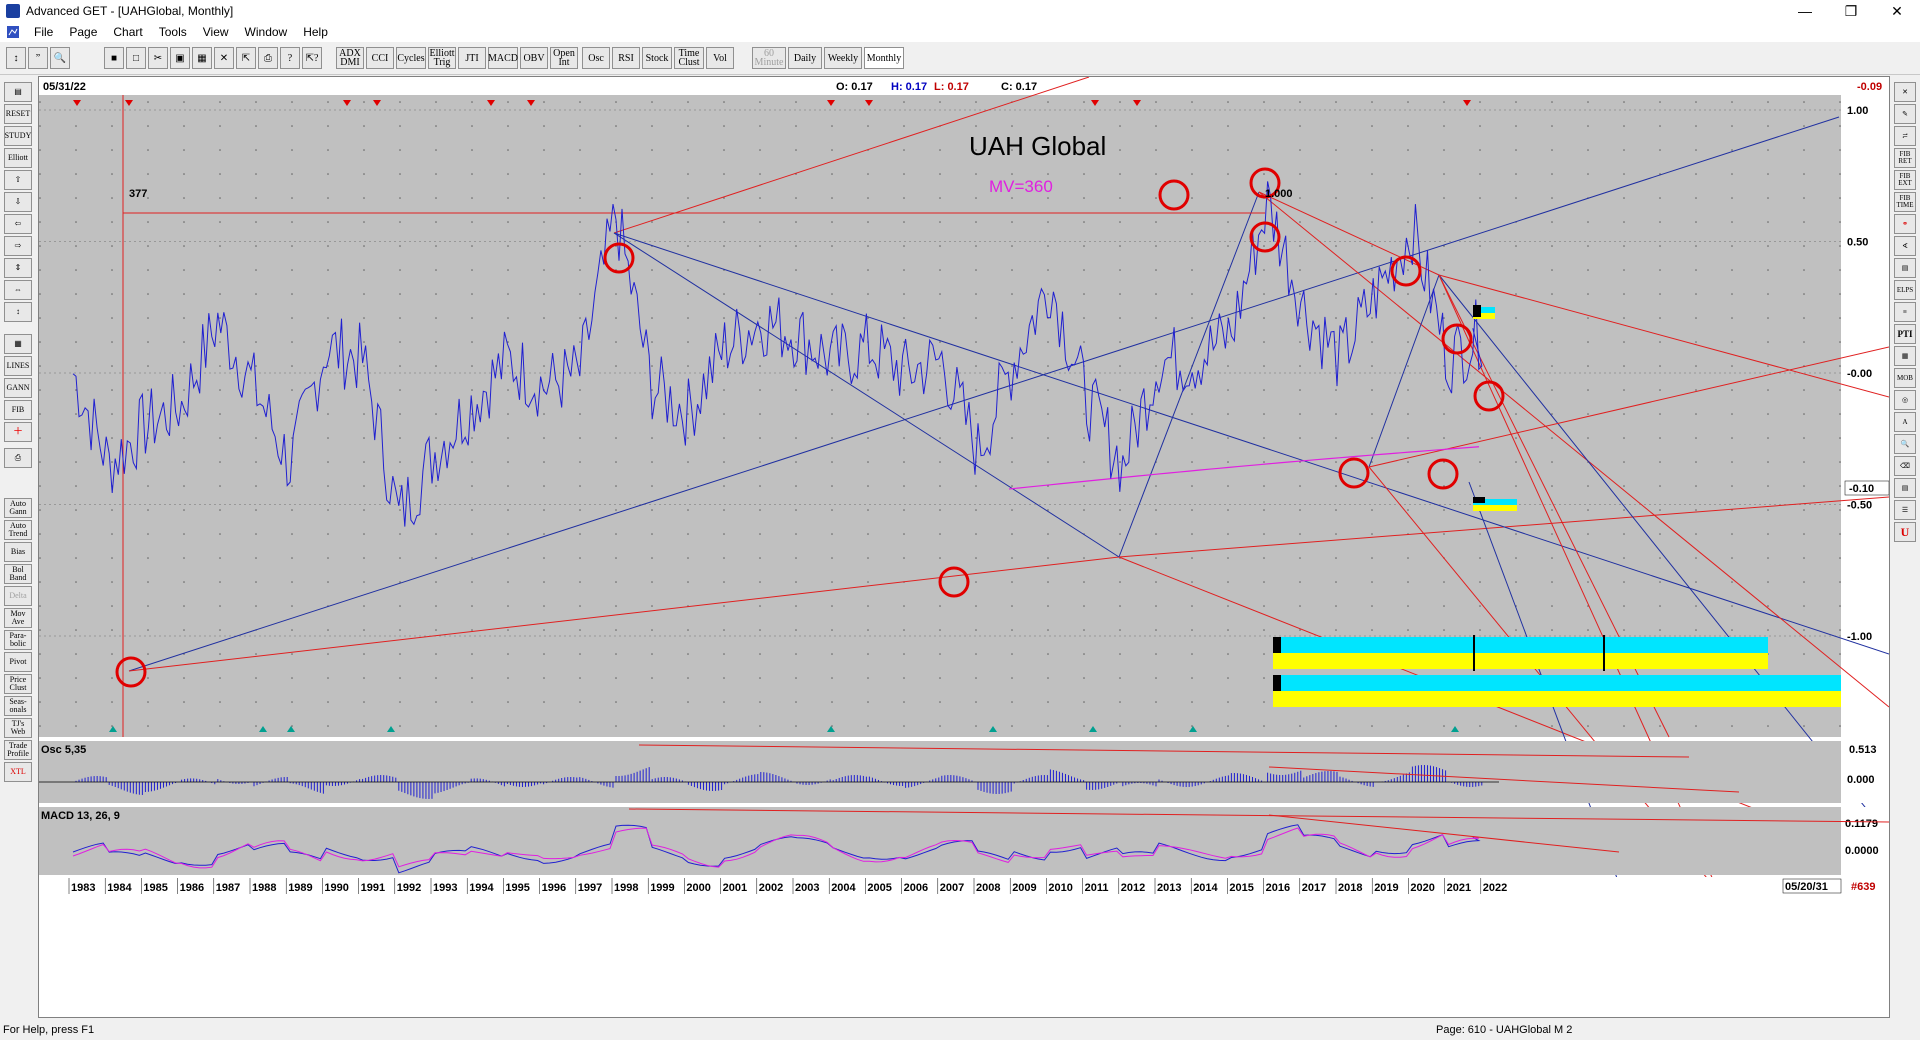 This screenshot has width=1920, height=1040. What do you see at coordinates (18, 246) in the screenshot?
I see `arrow-right-icon: ⇨` at bounding box center [18, 246].